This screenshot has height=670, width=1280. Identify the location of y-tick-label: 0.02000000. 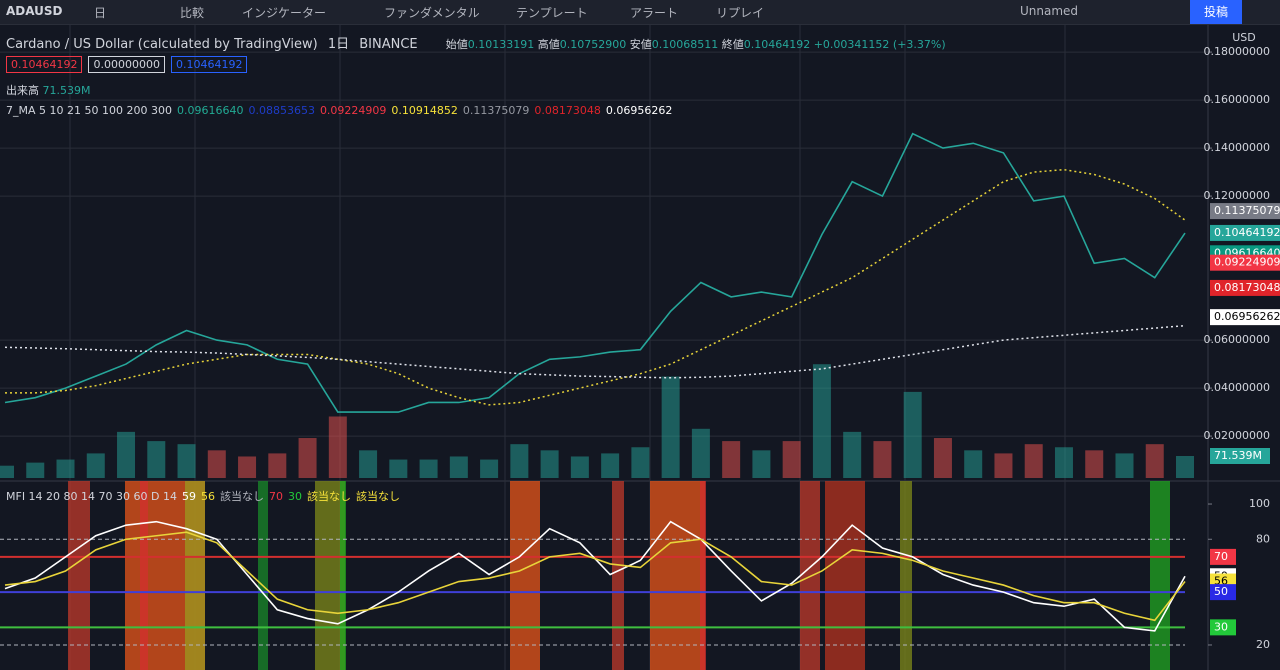
(1237, 435).